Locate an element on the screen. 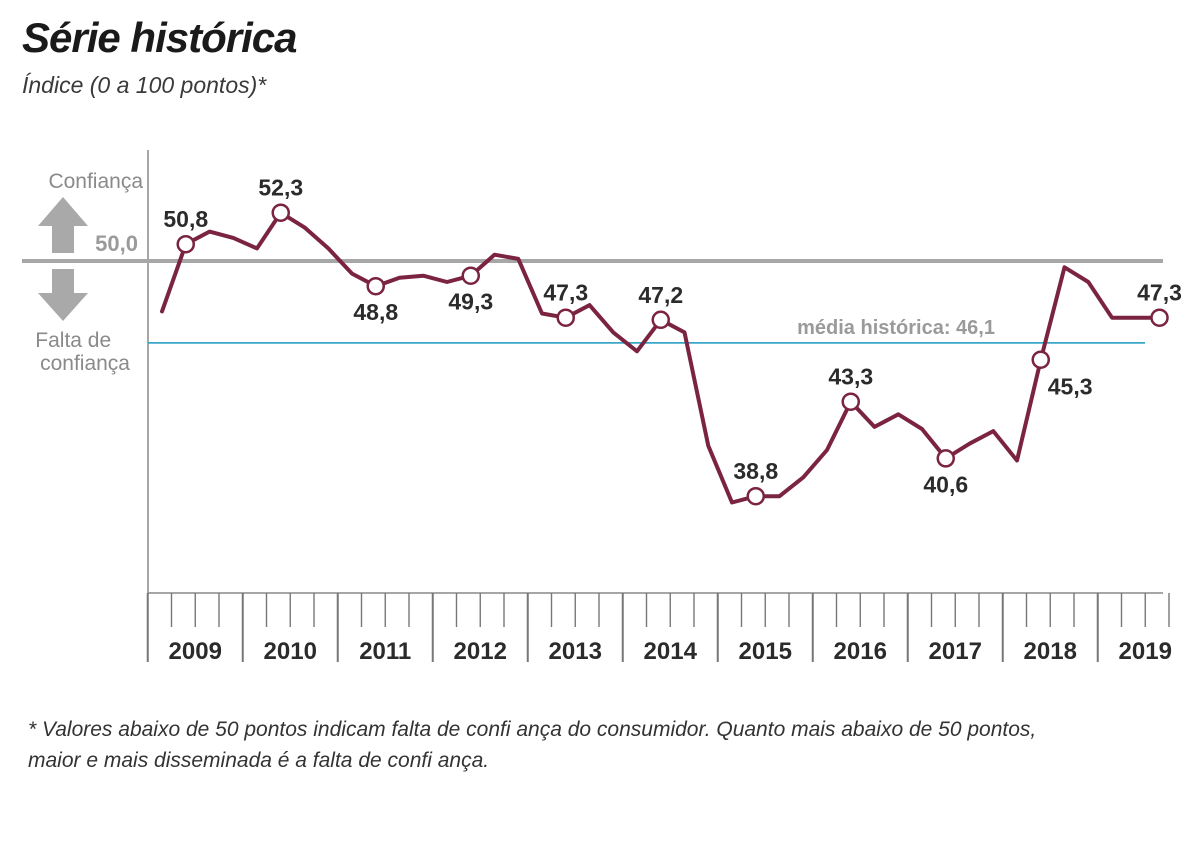  lack-of-confidence-label: Falta de confiança is located at coordinates (82, 352).